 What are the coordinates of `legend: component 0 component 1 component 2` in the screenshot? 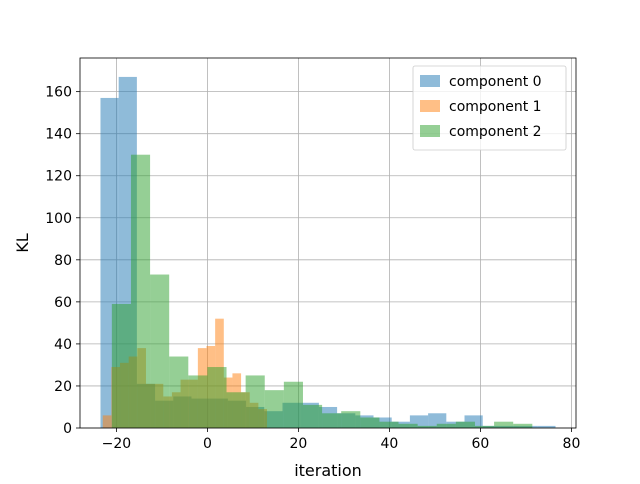 It's located at (489, 108).